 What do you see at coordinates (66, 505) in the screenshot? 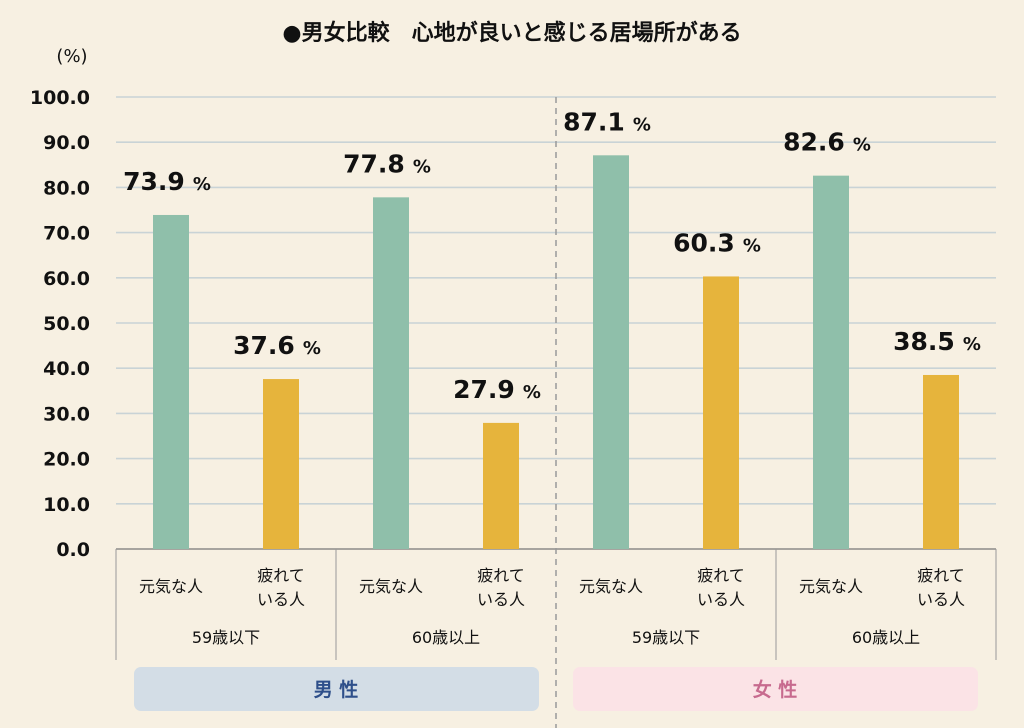
I see `y-tick-label: 10.0` at bounding box center [66, 505].